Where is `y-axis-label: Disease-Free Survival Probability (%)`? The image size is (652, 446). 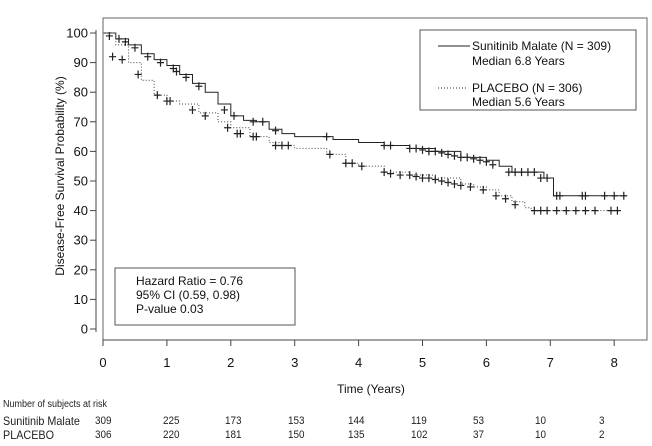 y-axis-label: Disease-Free Survival Probability (%) is located at coordinates (60, 175).